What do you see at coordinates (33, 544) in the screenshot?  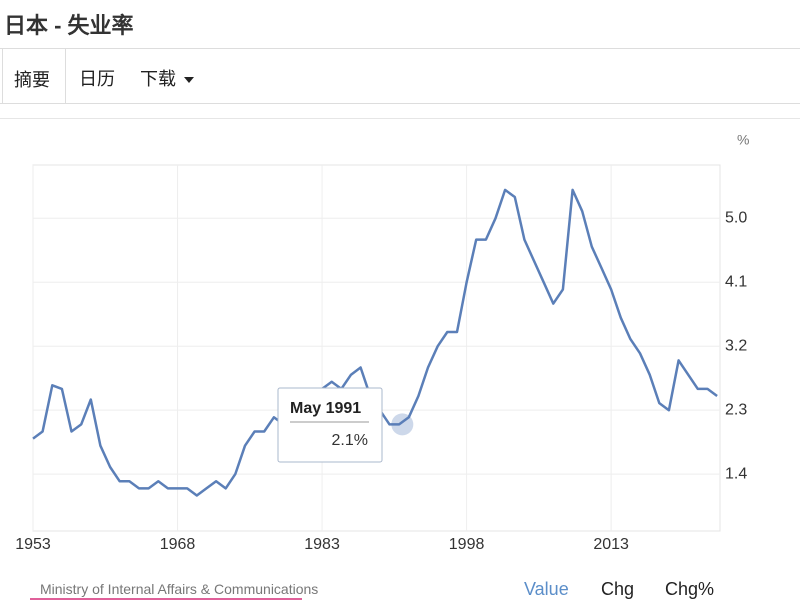 I see `x-tick-label: 1953` at bounding box center [33, 544].